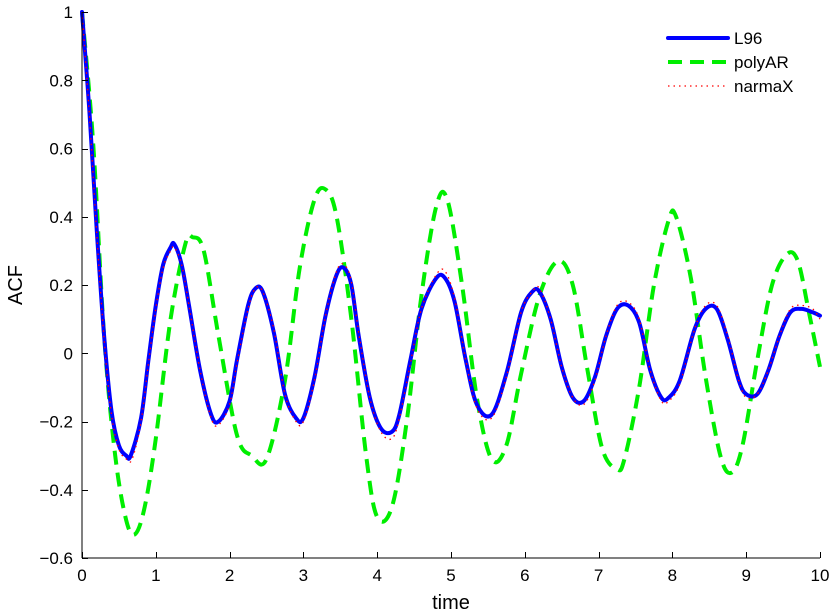 The height and width of the screenshot is (616, 830). I want to click on y-tick-label: −0.6, so click(56, 558).